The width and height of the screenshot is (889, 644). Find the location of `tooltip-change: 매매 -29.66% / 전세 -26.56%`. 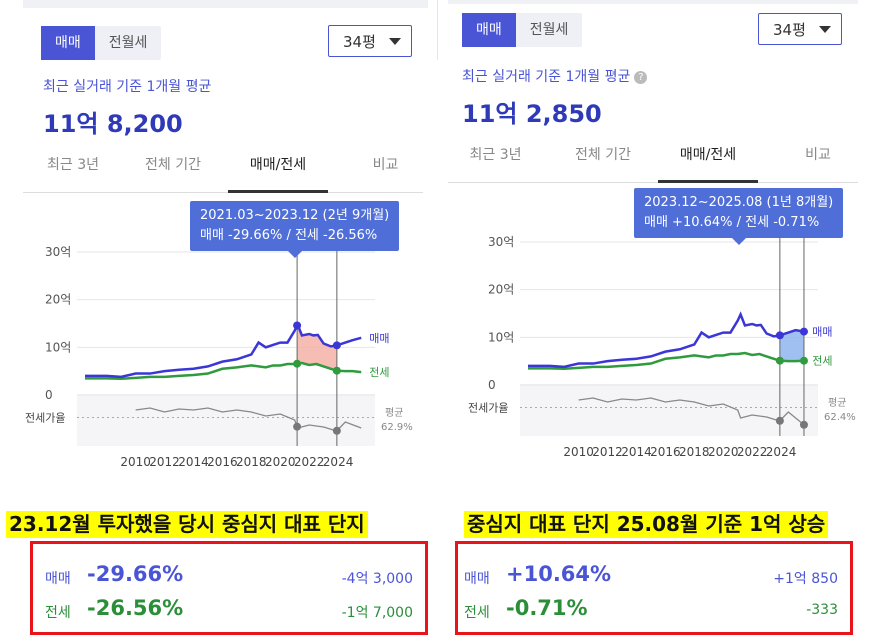

tooltip-change: 매매 -29.66% / 전세 -26.56% is located at coordinates (289, 235).